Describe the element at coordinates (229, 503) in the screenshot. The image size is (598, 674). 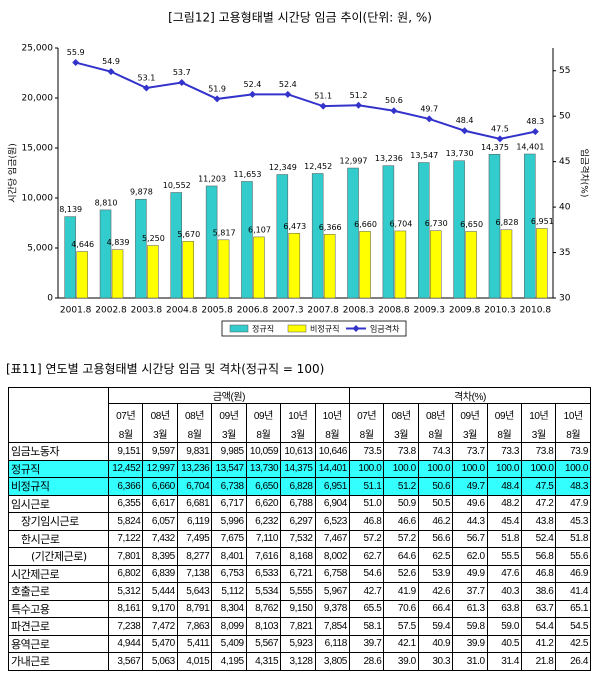
I see `amount-cell: 6,717` at that location.